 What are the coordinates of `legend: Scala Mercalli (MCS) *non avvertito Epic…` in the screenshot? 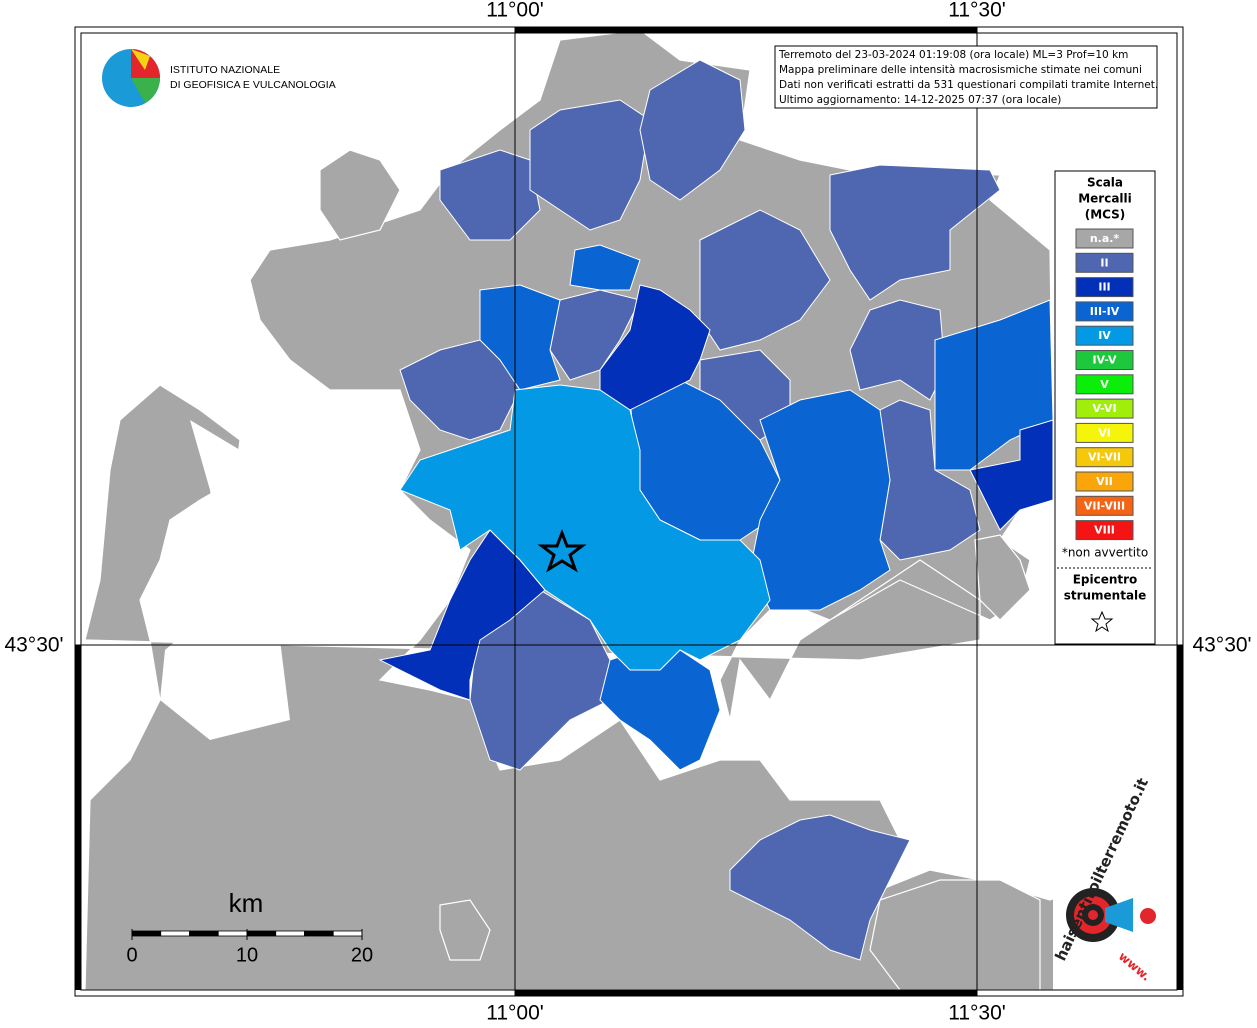 It's located at (1105, 407).